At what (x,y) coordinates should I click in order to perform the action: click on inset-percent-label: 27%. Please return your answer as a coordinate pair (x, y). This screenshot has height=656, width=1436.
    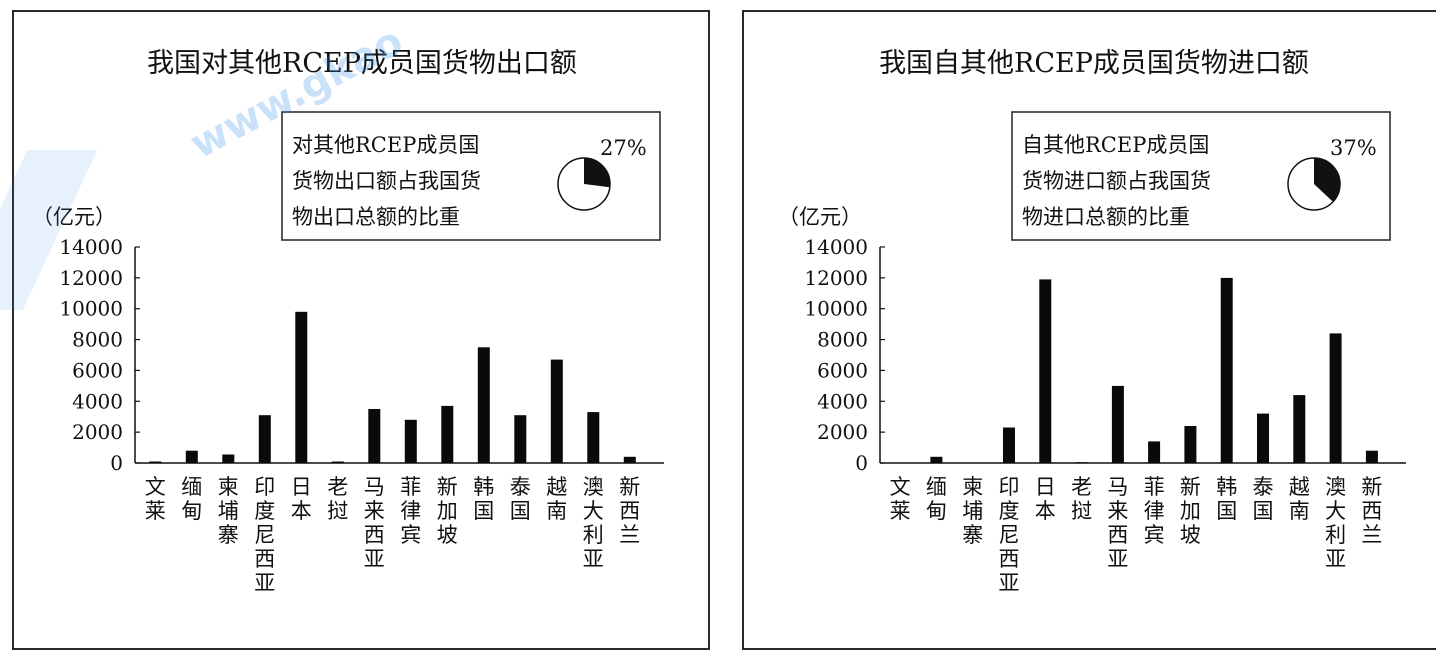
    Looking at the image, I should click on (623, 148).